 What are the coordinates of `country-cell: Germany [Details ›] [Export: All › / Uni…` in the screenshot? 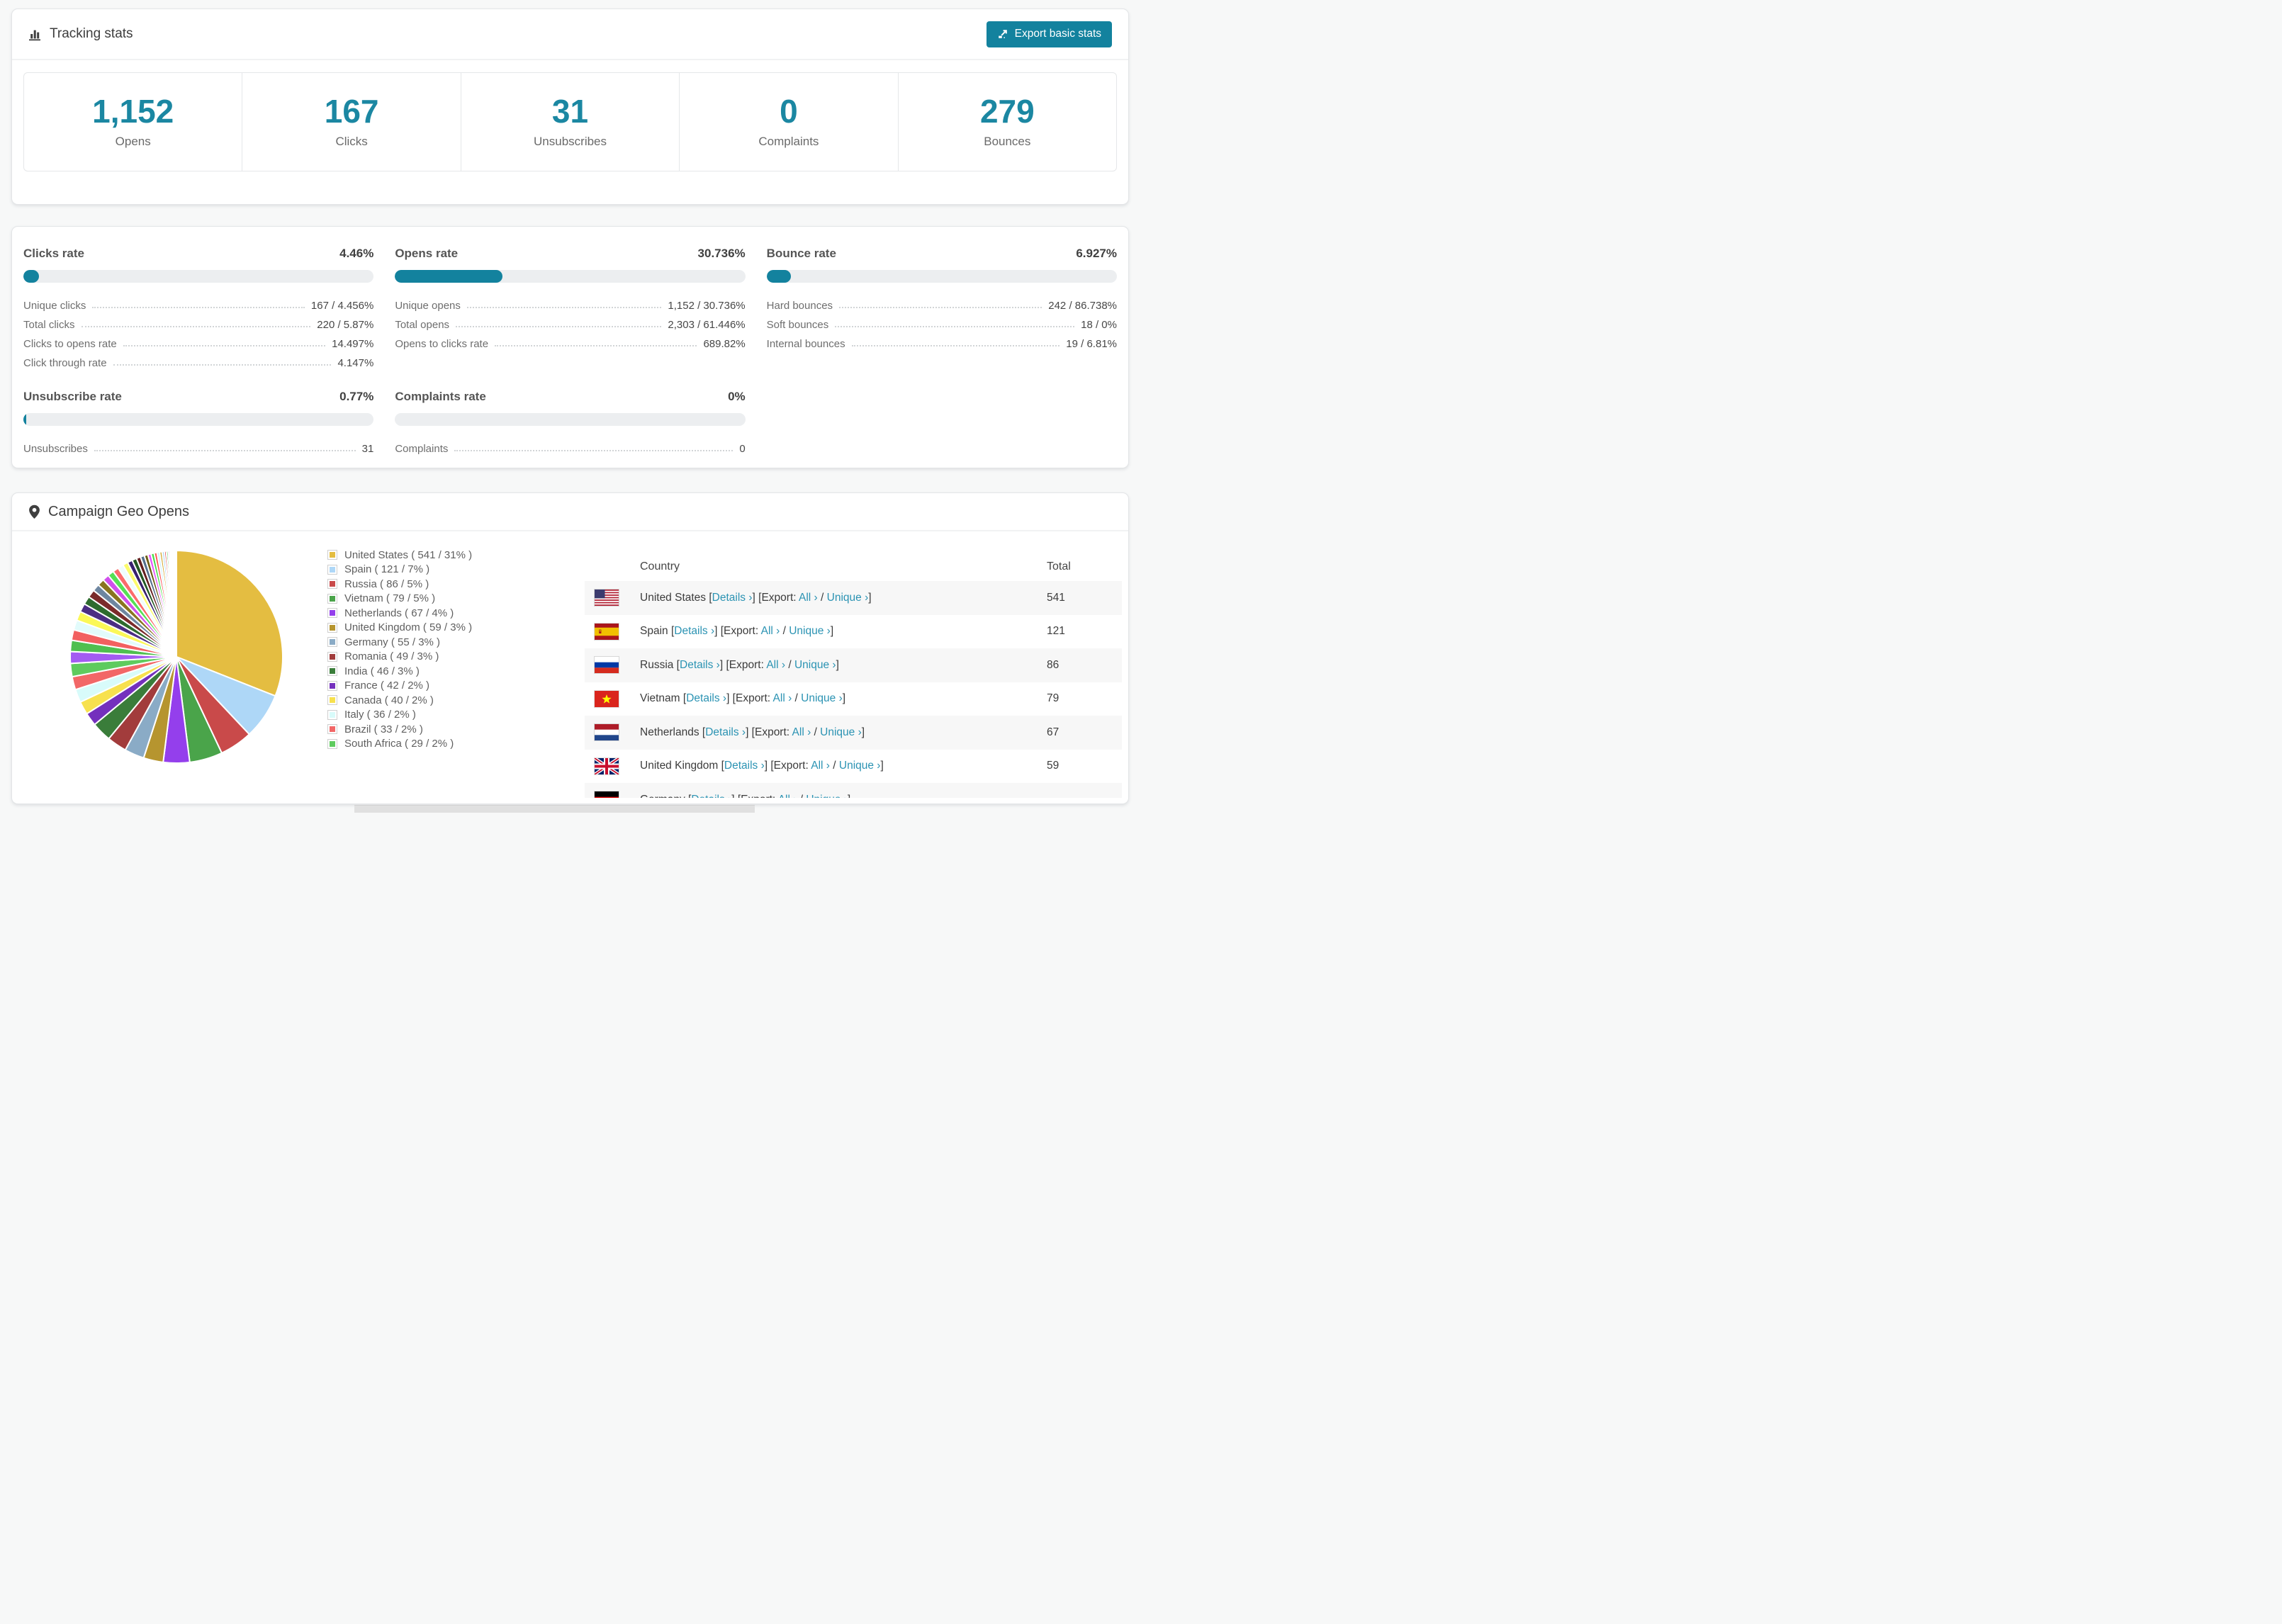 It's located at (816, 795).